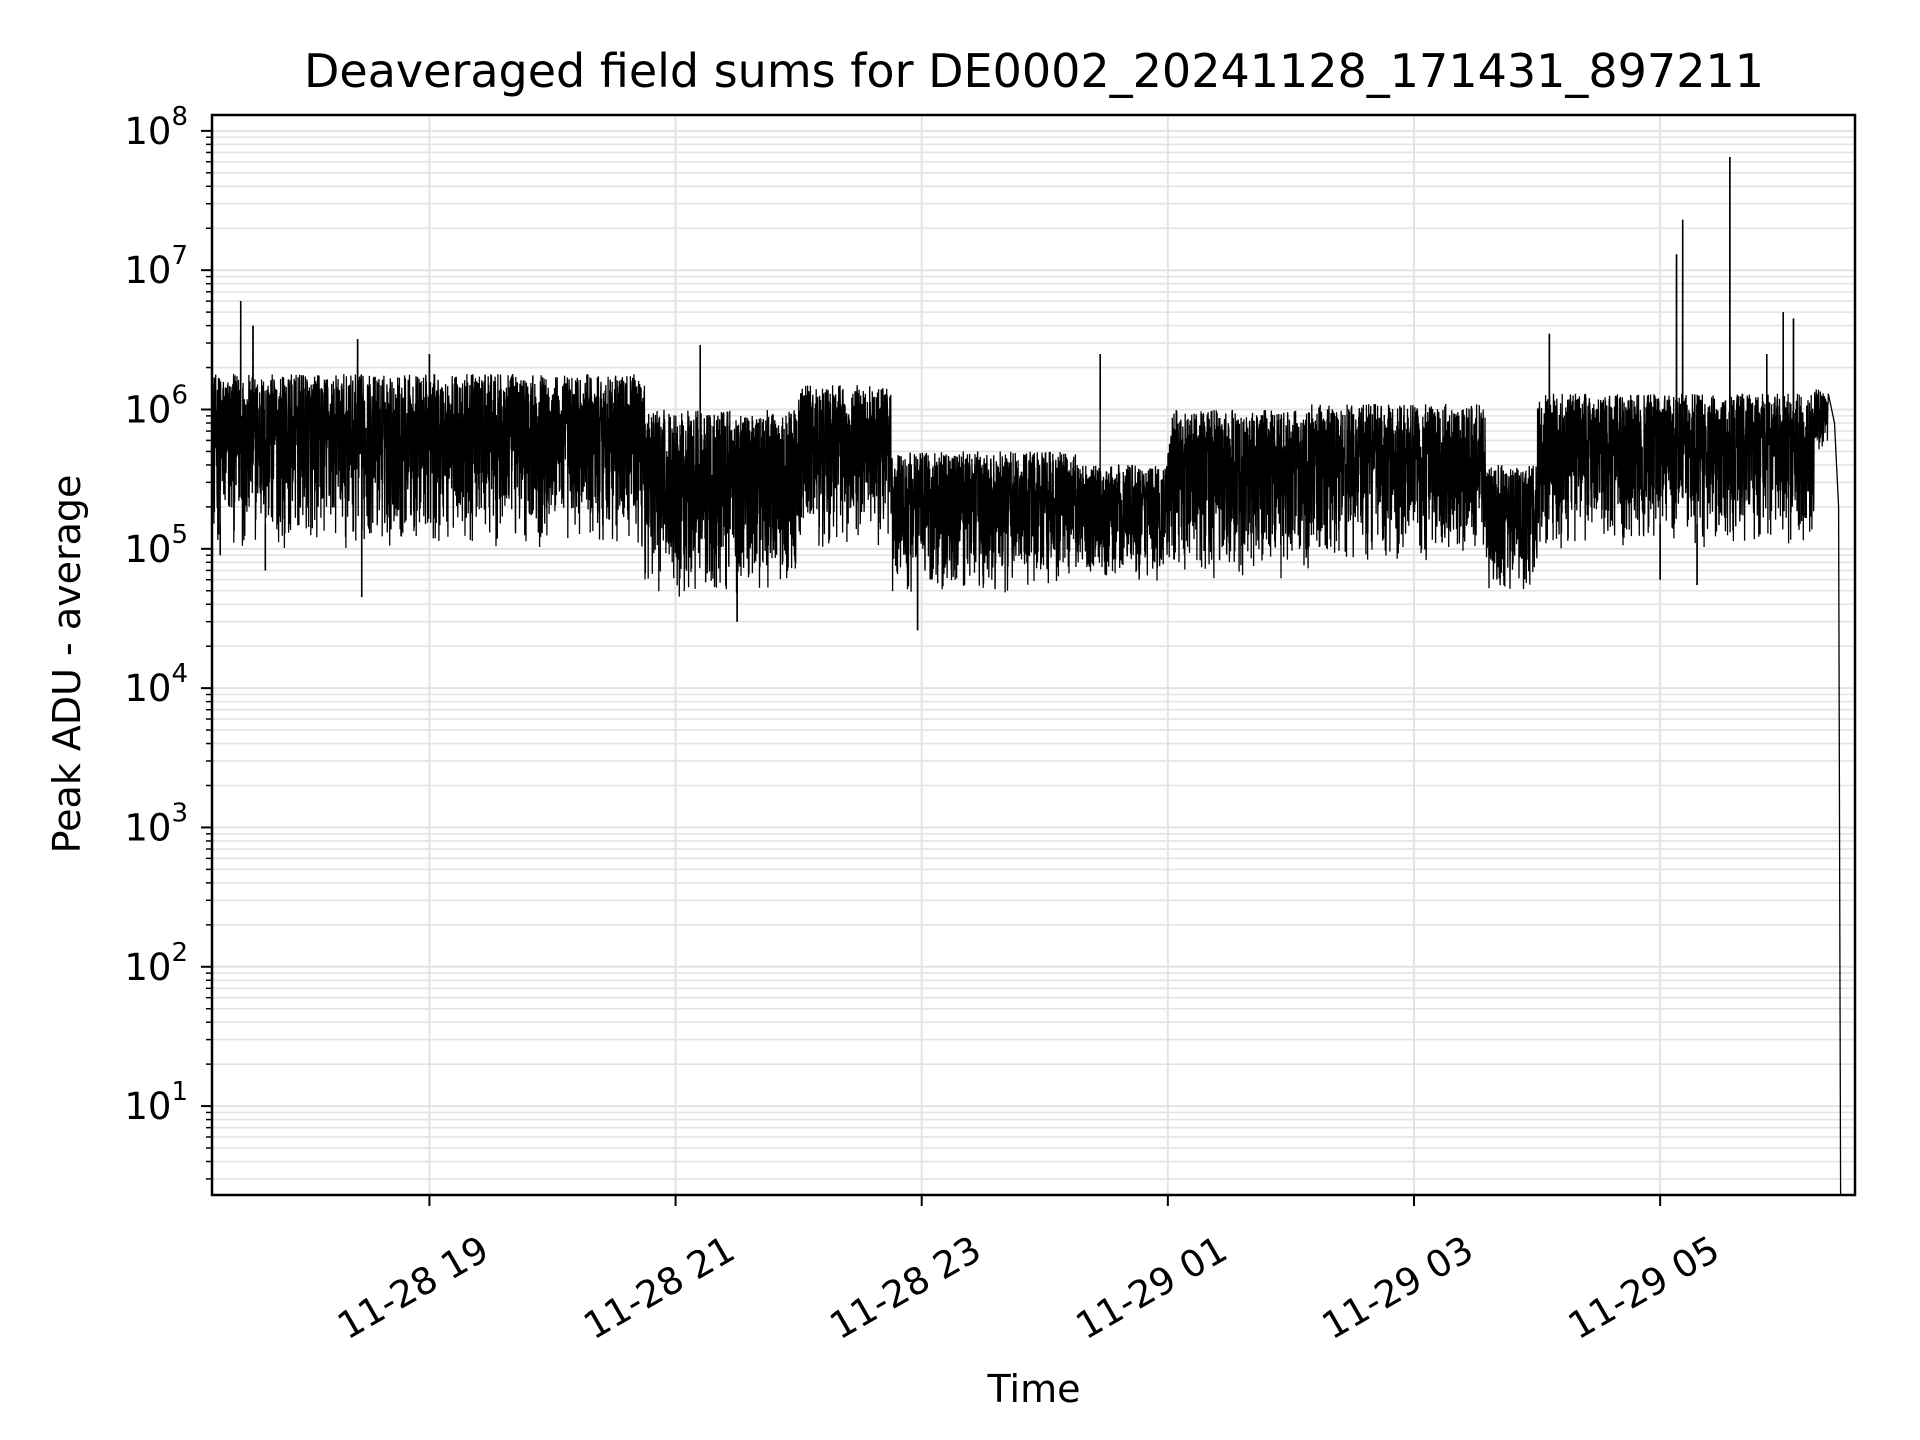  I want to click on x-axis-label: Time, so click(1034, 1389).